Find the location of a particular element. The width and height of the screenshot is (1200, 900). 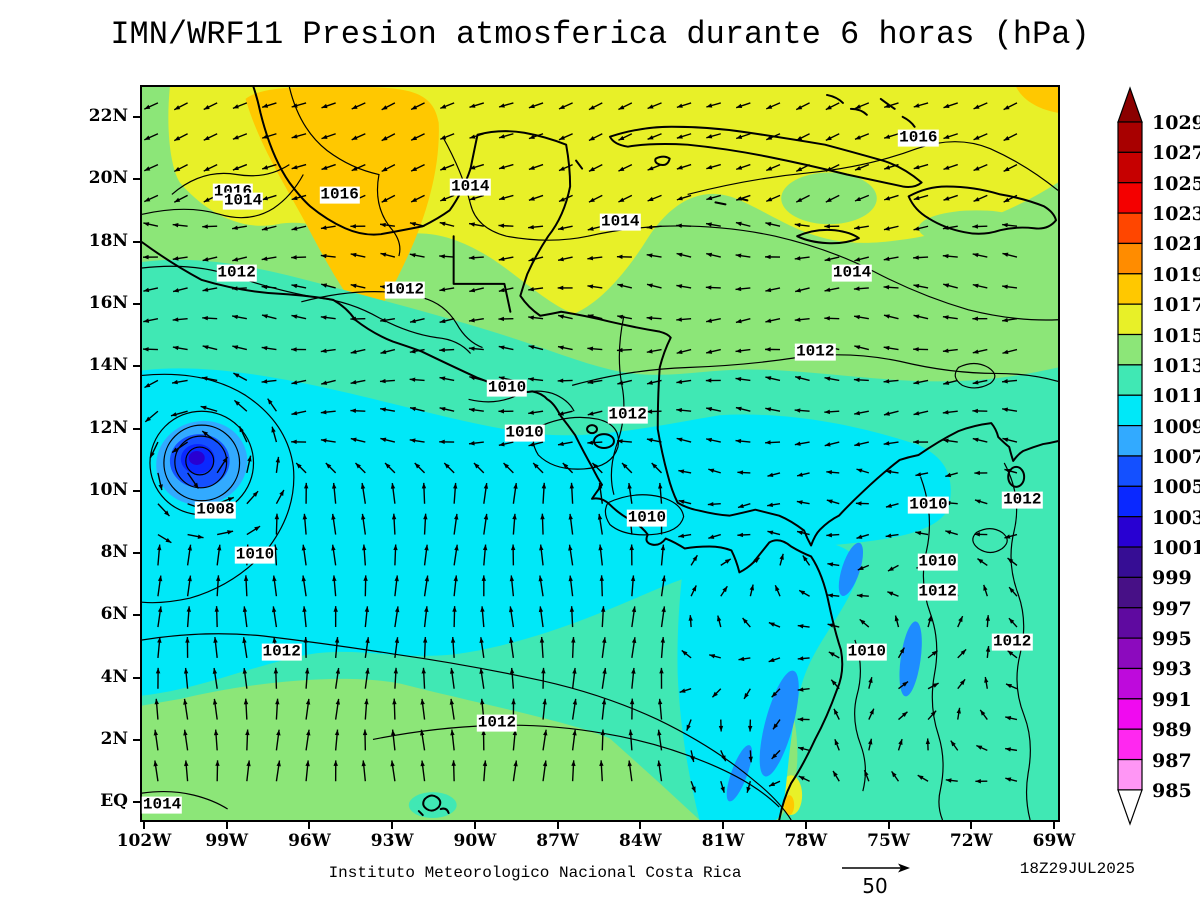

valid-timestamp: 18Z29JUL2025 is located at coordinates (1077, 869).